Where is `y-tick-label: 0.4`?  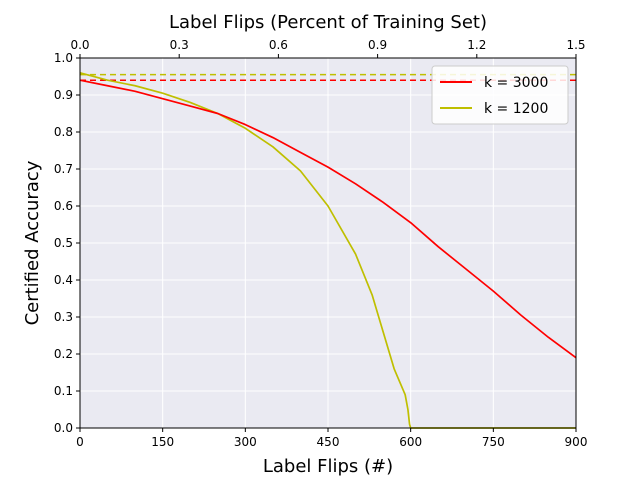 y-tick-label: 0.4 is located at coordinates (63, 280).